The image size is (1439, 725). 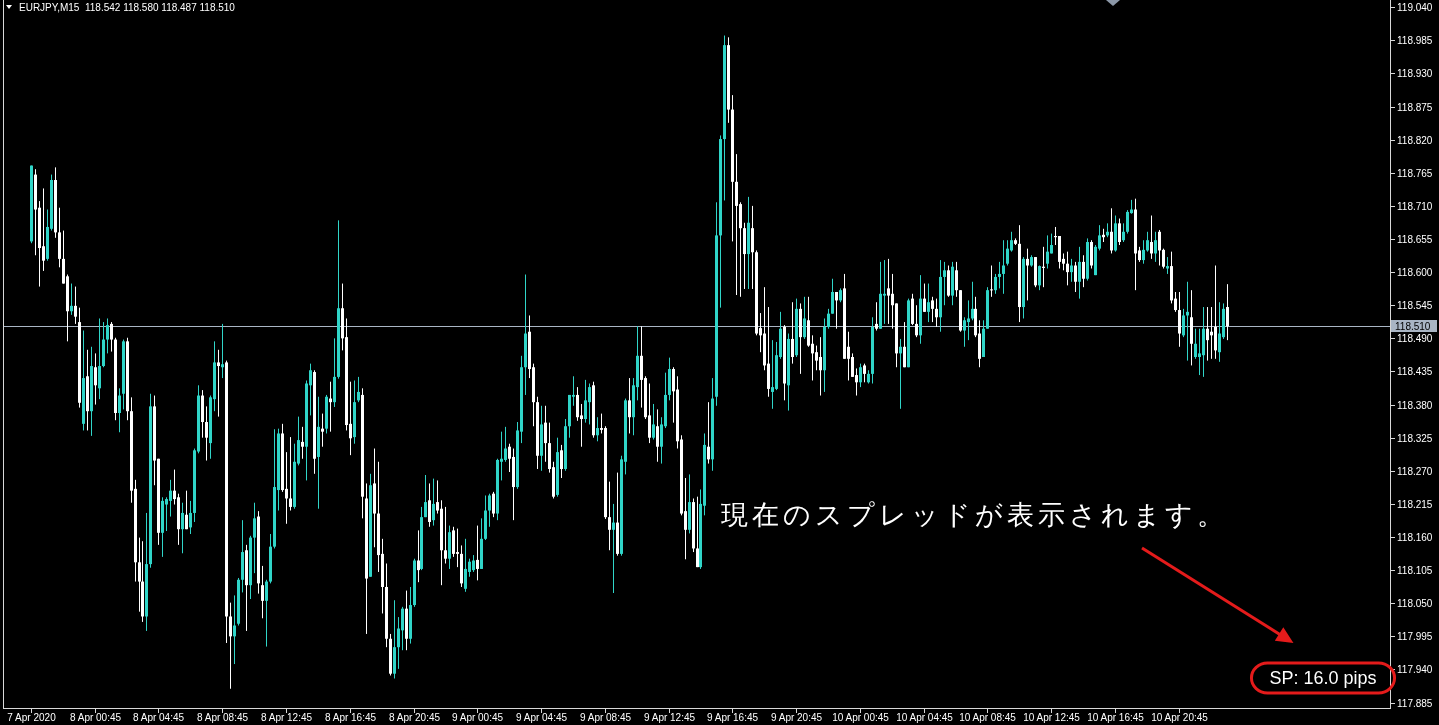 What do you see at coordinates (1116, 717) in the screenshot?
I see `x-tick-label: 10 Apr 16:45` at bounding box center [1116, 717].